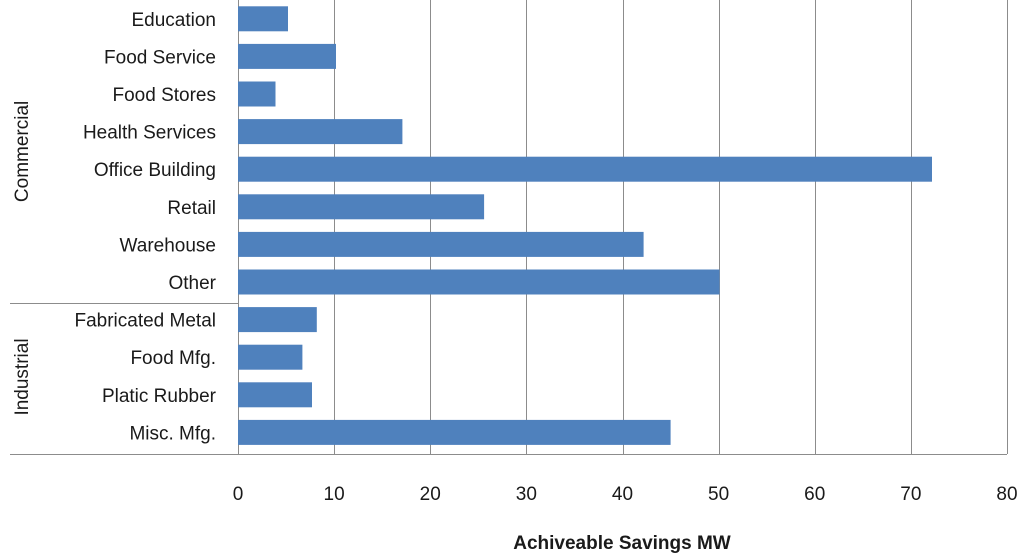 The image size is (1021, 554). What do you see at coordinates (22, 258) in the screenshot?
I see `group-labels-layer: Commercial Industrial` at bounding box center [22, 258].